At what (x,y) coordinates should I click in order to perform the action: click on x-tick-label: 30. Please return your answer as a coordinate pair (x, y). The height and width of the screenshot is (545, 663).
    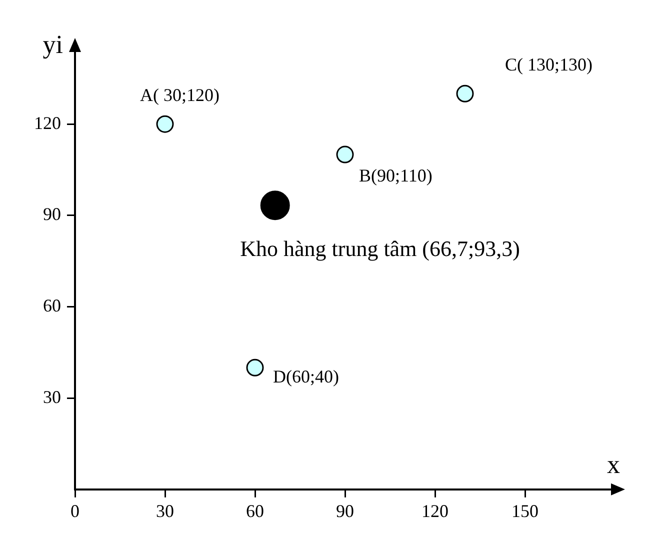
    Looking at the image, I should click on (165, 510).